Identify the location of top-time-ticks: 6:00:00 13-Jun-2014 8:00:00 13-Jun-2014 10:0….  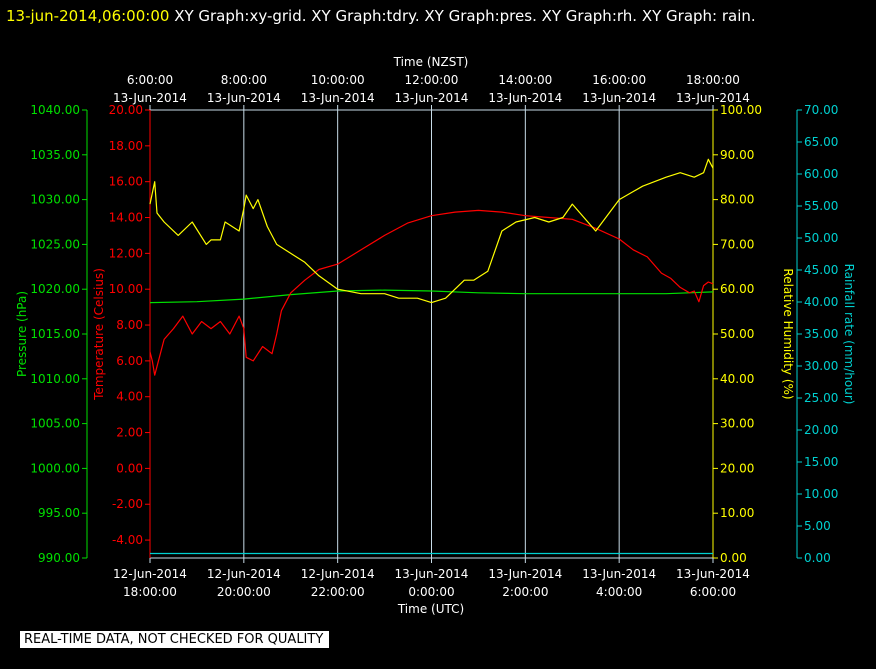
(431, 91).